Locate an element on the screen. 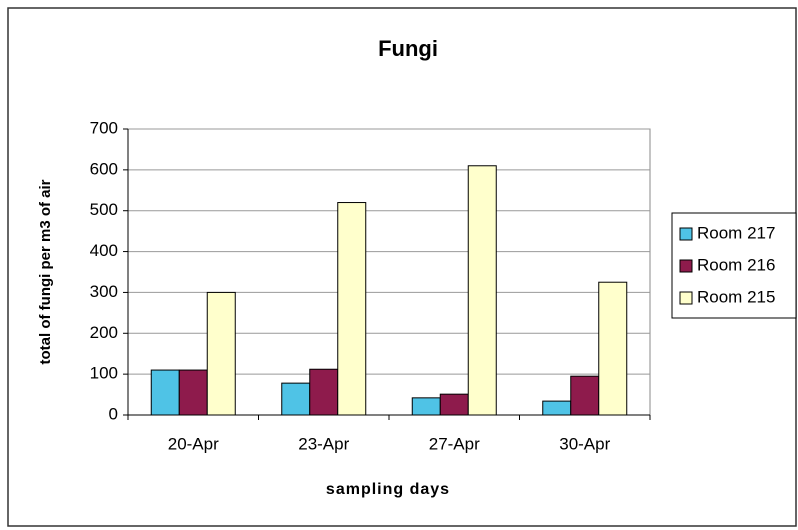 The height and width of the screenshot is (530, 798). y-tick-label: 500 is located at coordinates (104, 209).